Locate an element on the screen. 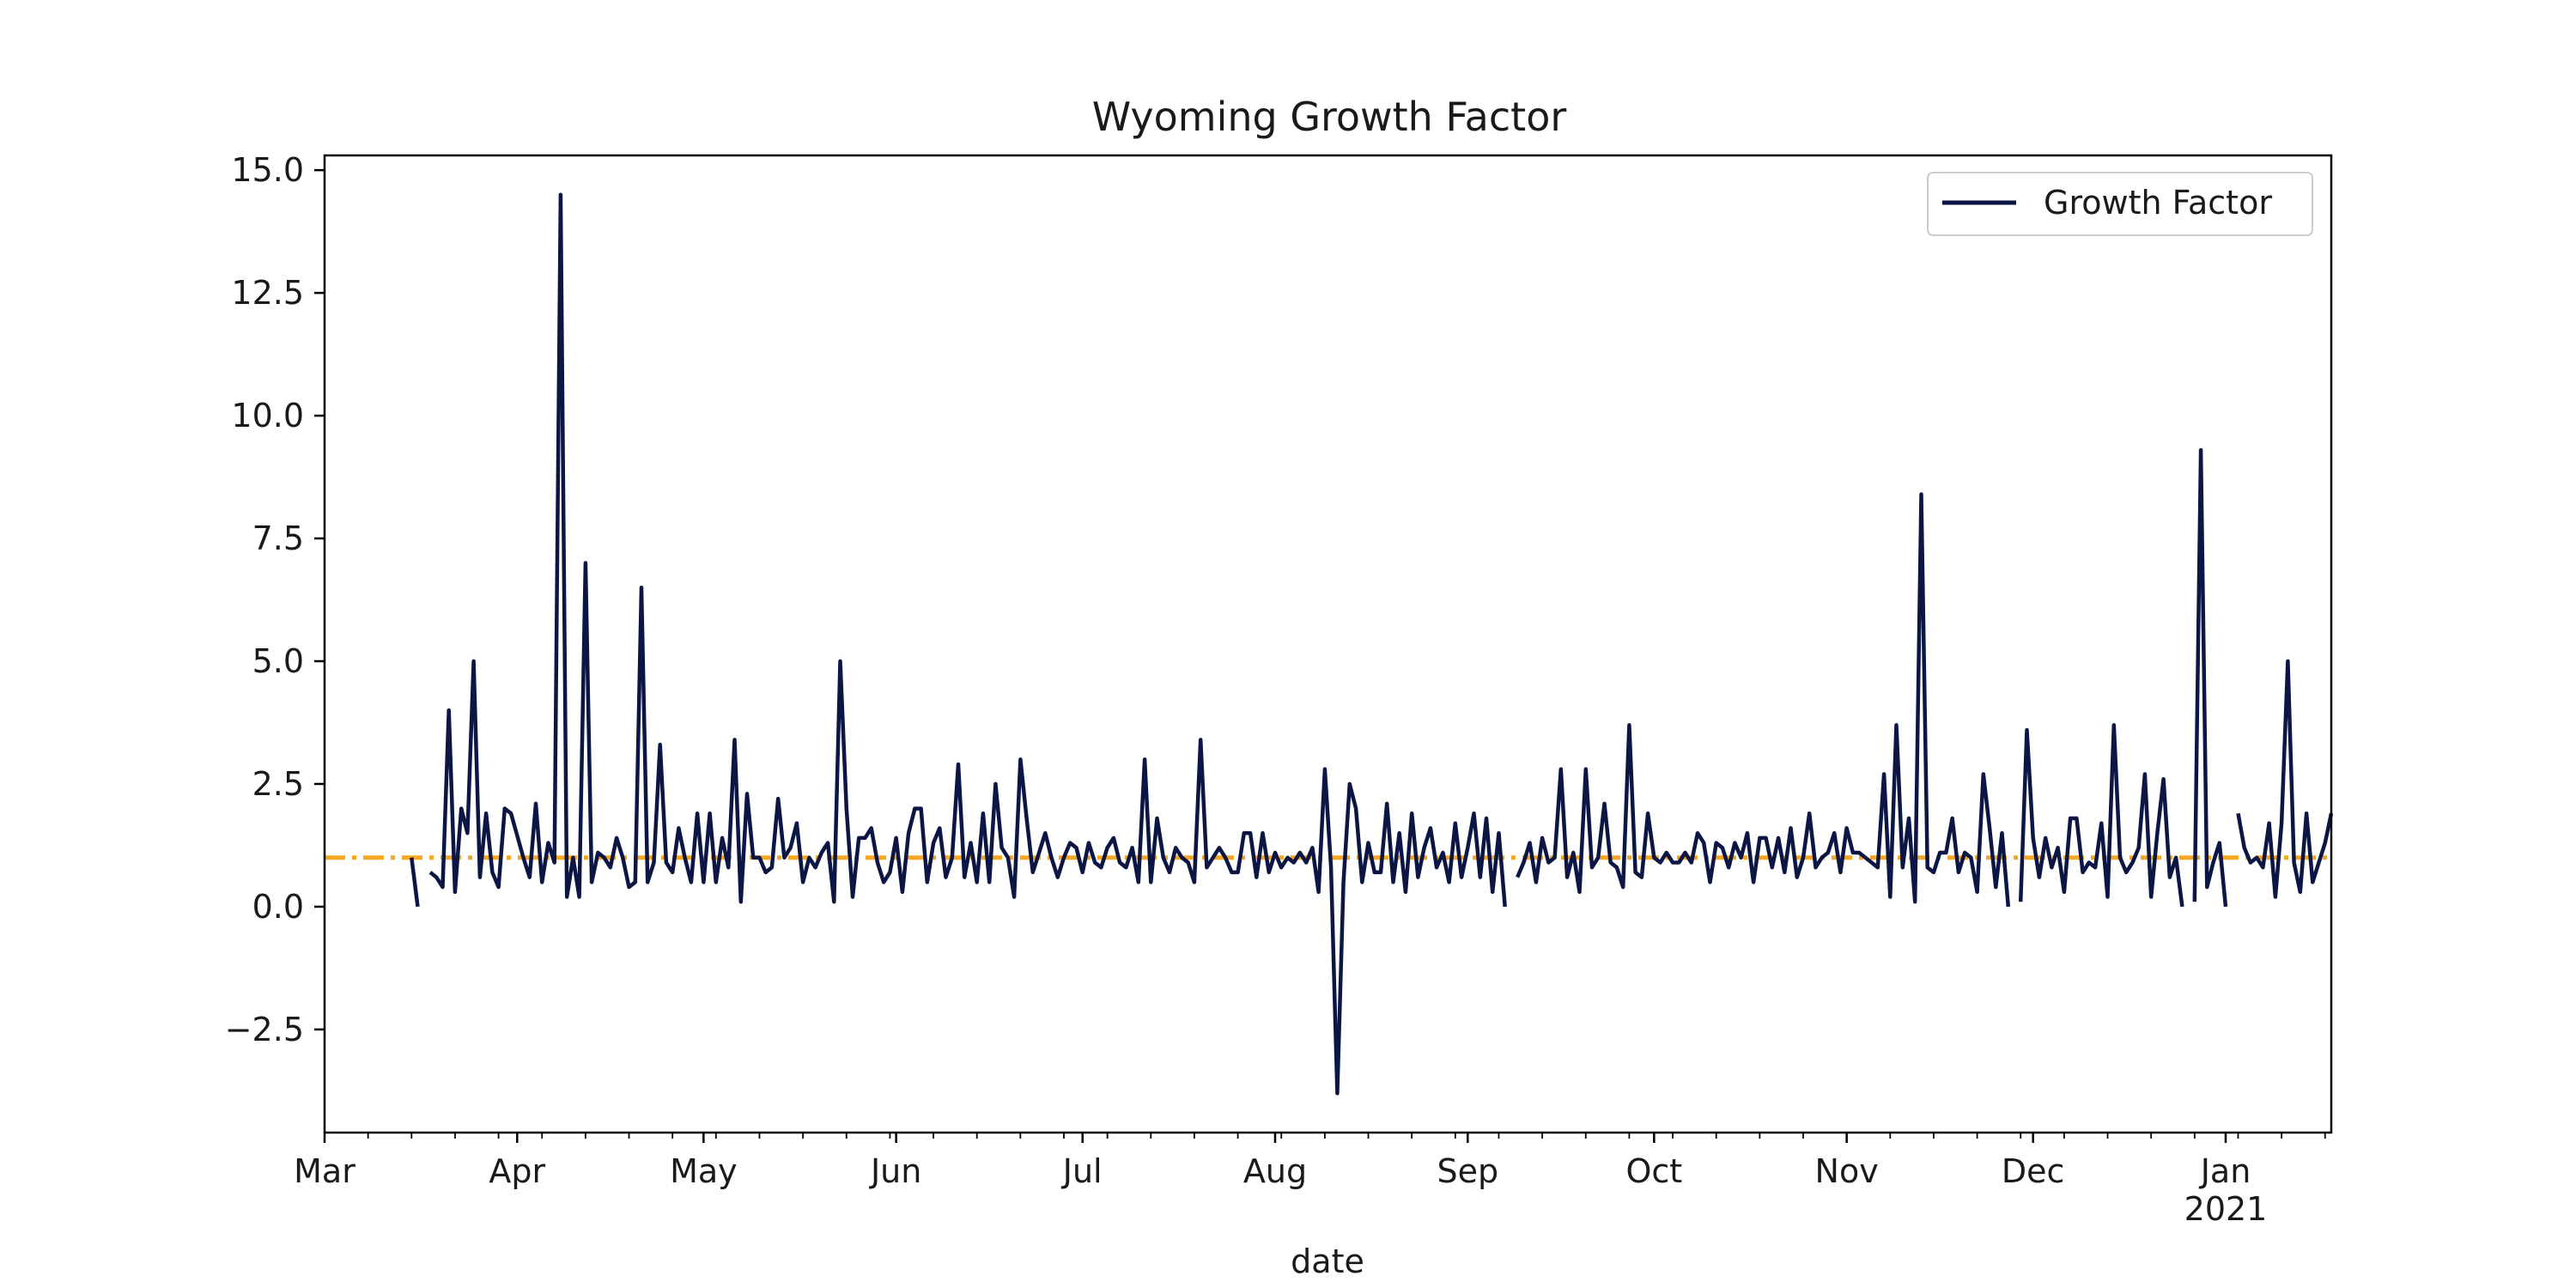 The image size is (2576, 1288). x-axis-label: date is located at coordinates (1327, 1261).